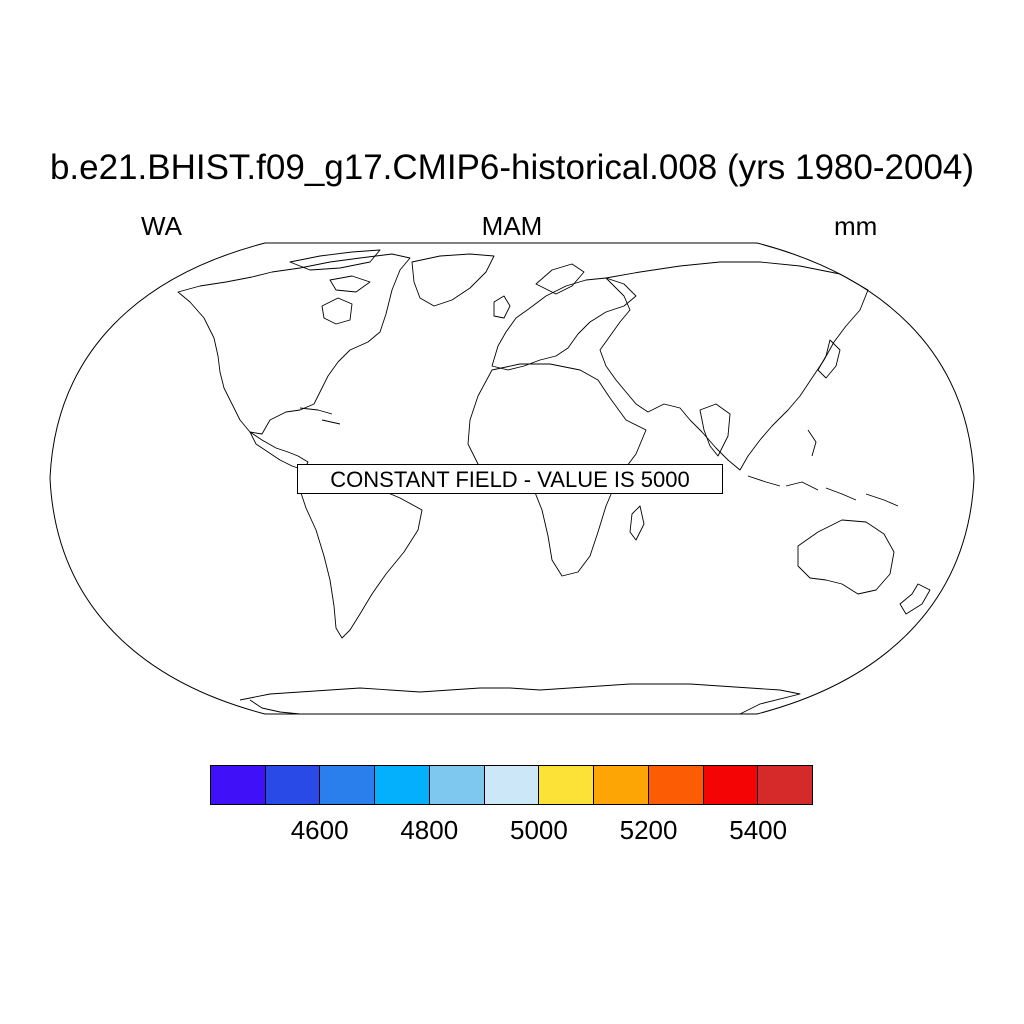 The image size is (1024, 1024). I want to click on colorbar, so click(511, 785).